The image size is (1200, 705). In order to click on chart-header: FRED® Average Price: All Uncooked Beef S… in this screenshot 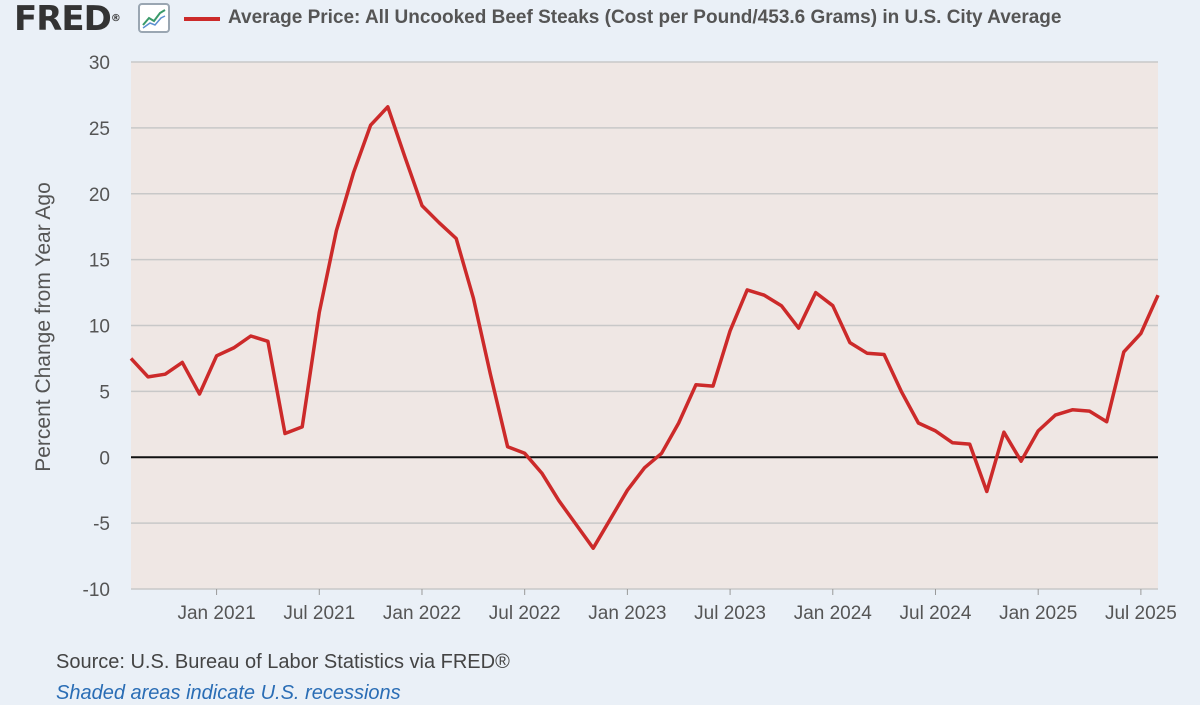, I will do `click(600, 20)`.